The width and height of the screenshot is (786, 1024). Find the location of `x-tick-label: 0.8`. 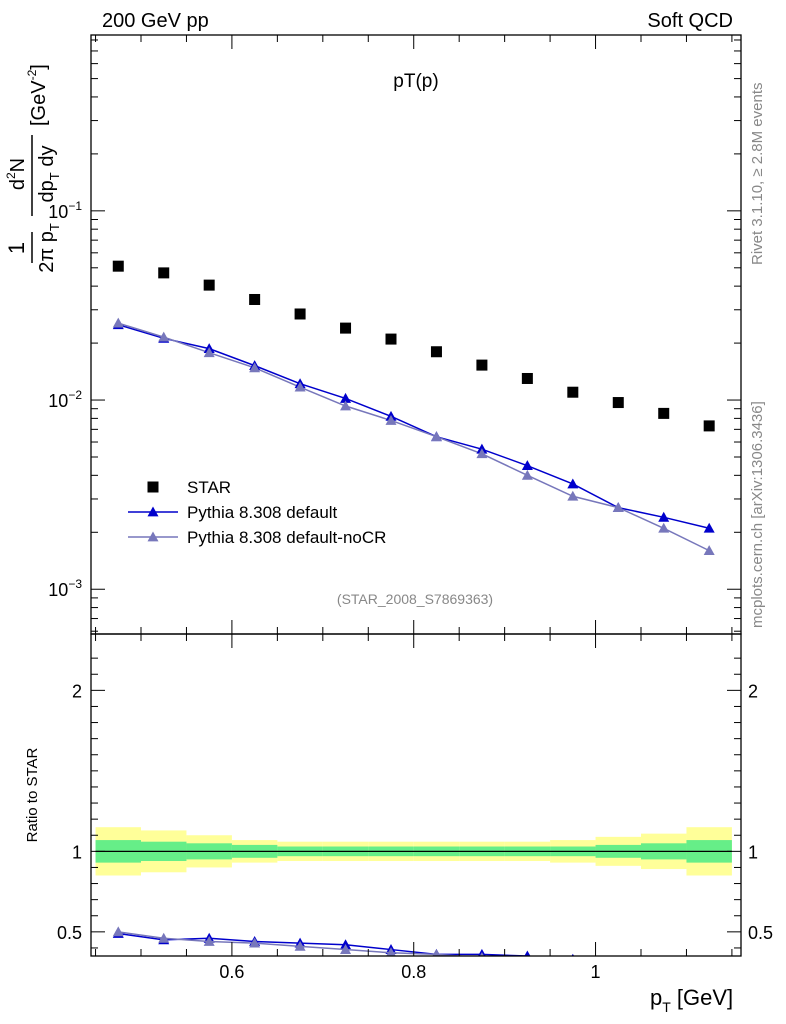

x-tick-label: 0.8 is located at coordinates (413, 972).